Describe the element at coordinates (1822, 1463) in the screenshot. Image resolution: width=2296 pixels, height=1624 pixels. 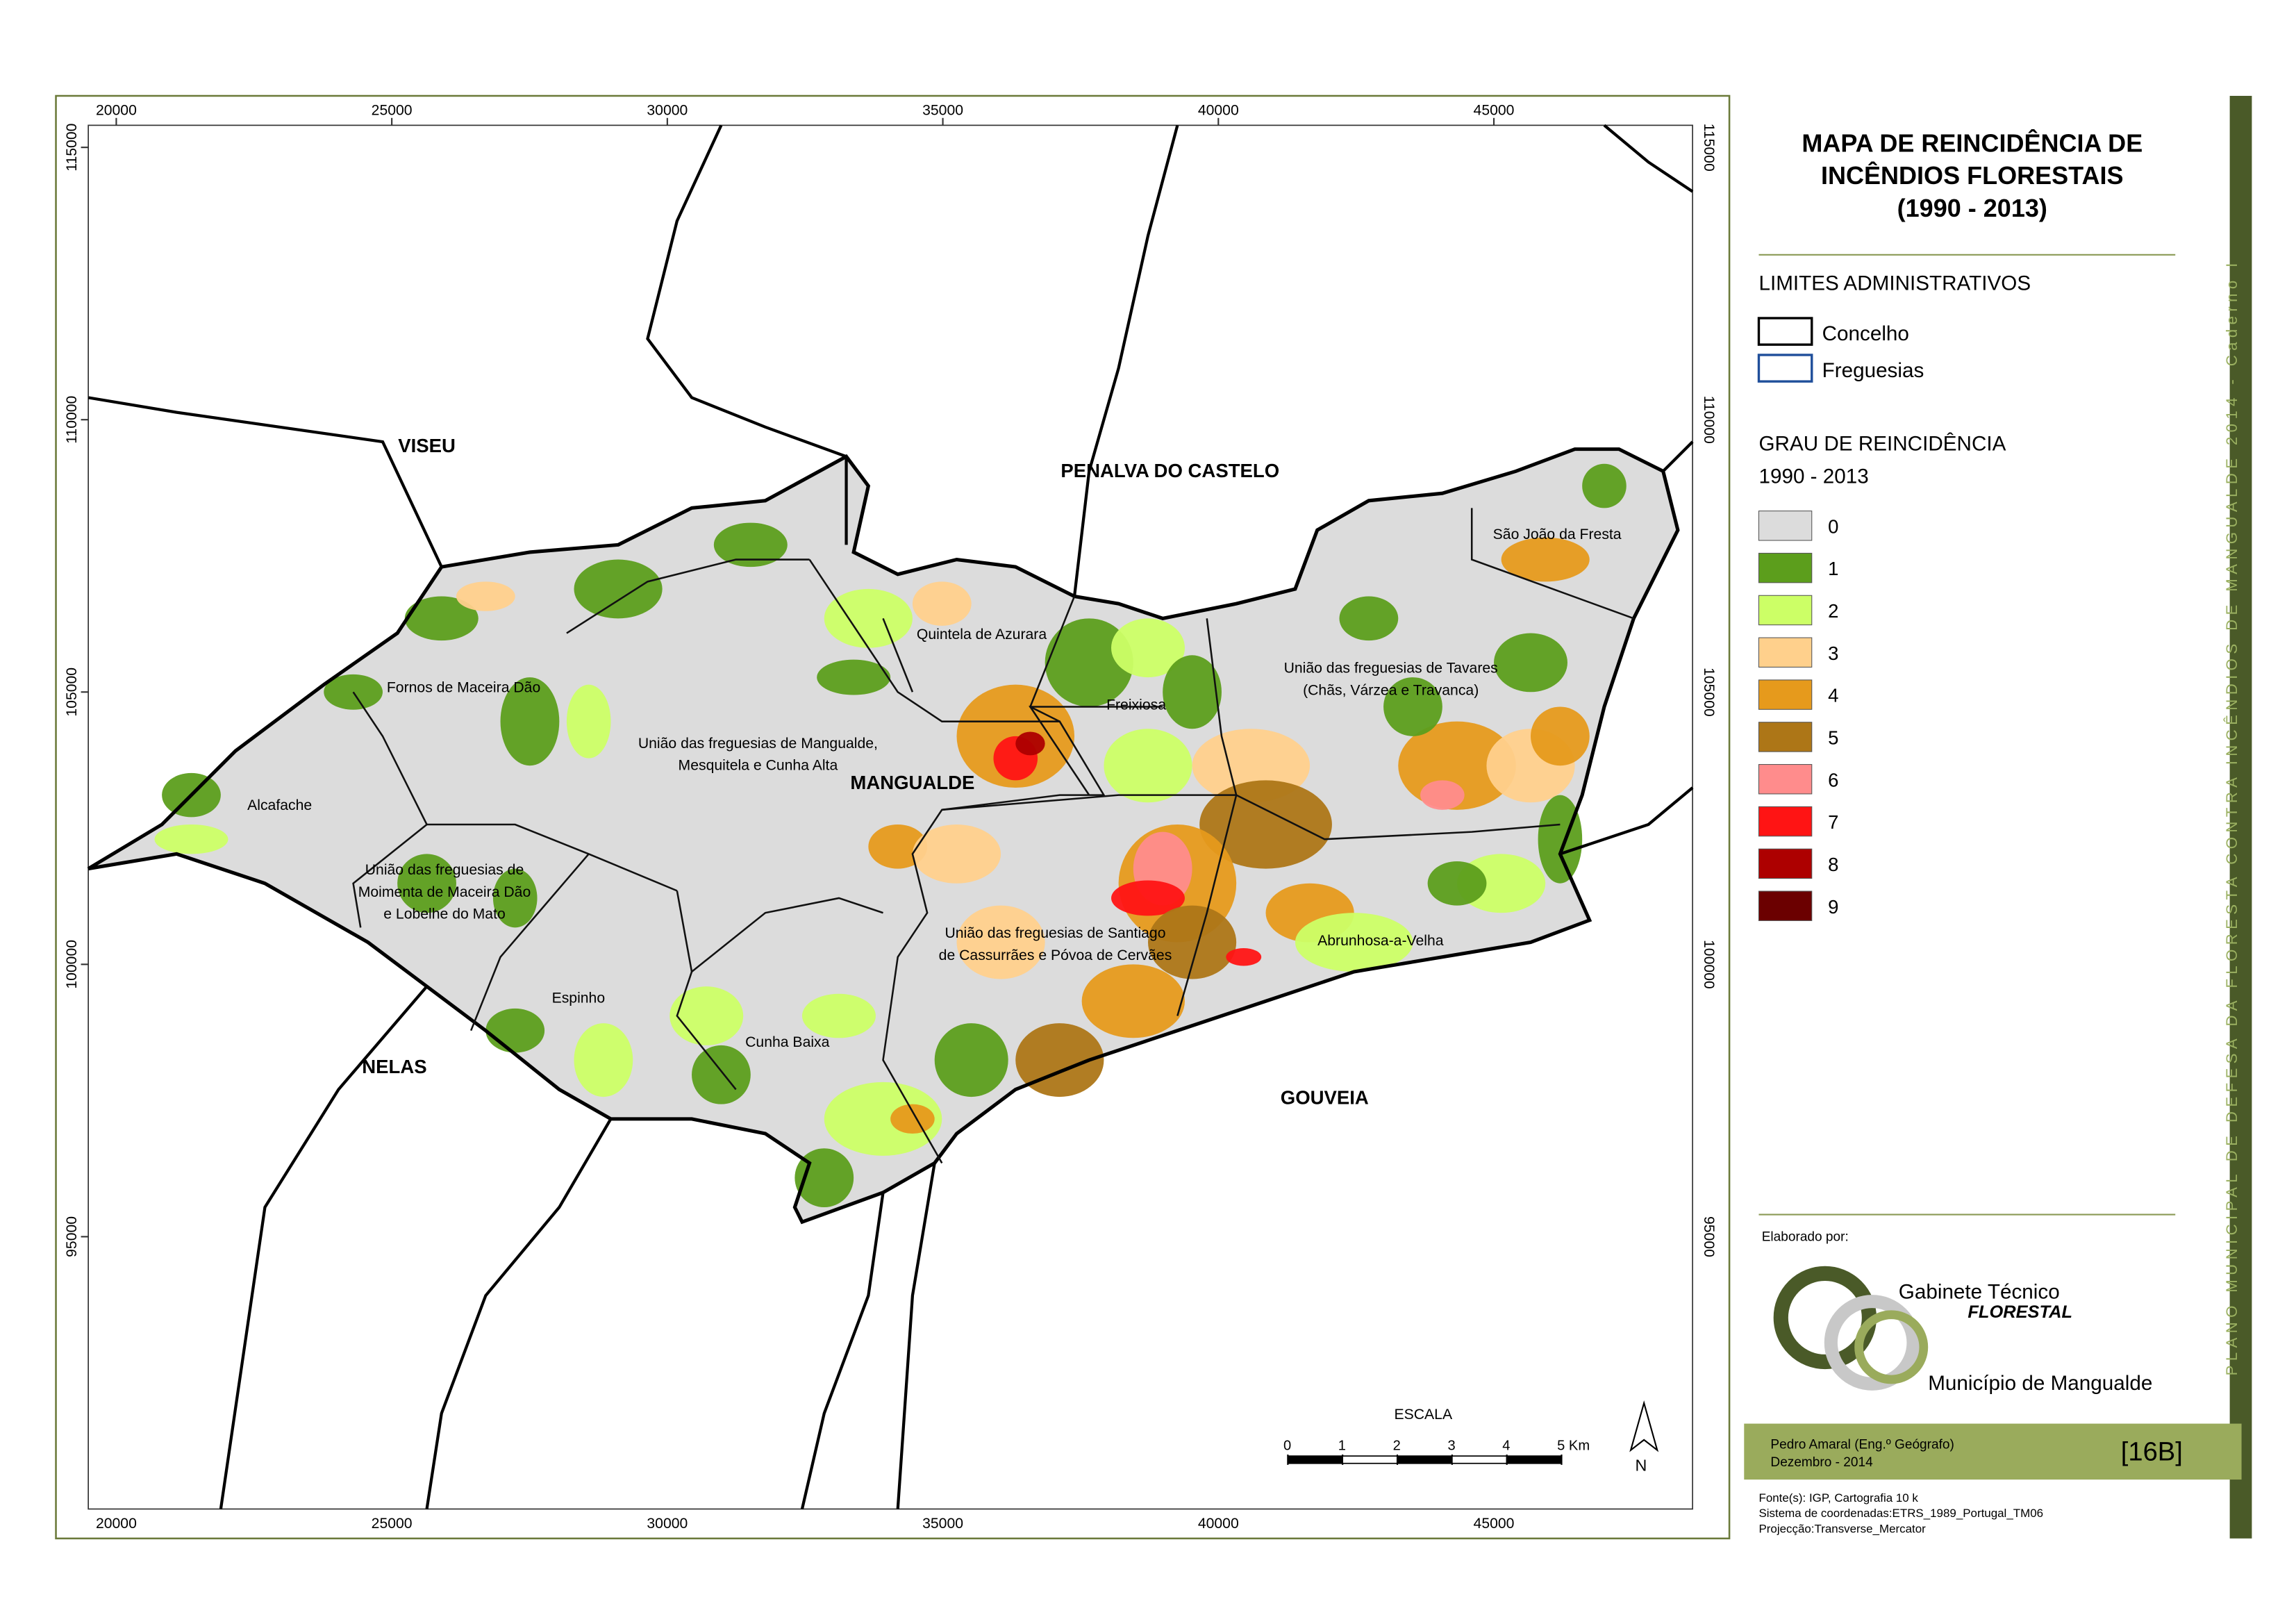
I see `date: Dezembro - 2014` at that location.